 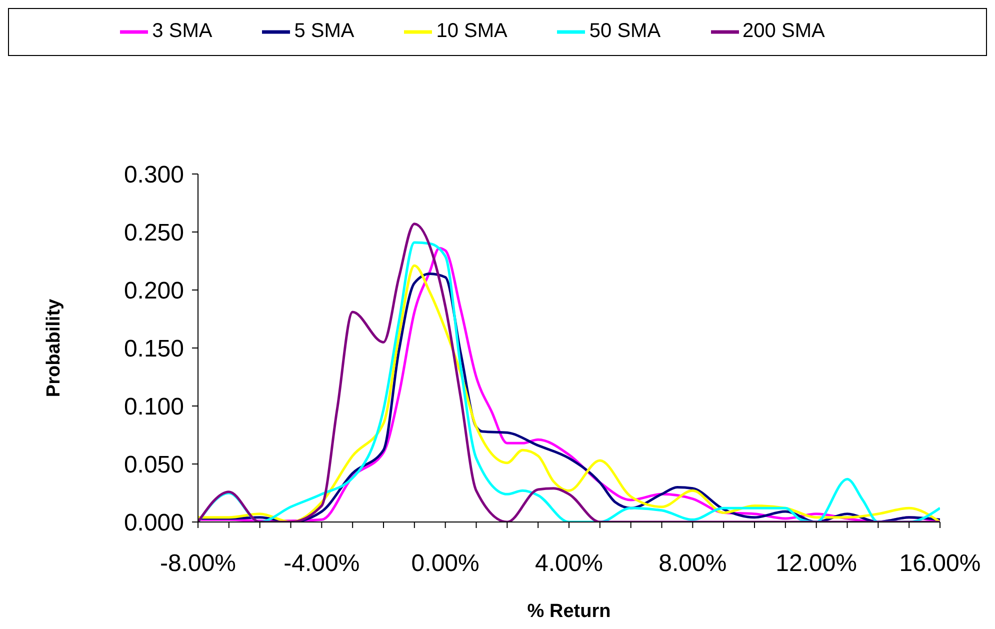 I want to click on x-tick-label: 12.00%, so click(x=817, y=564).